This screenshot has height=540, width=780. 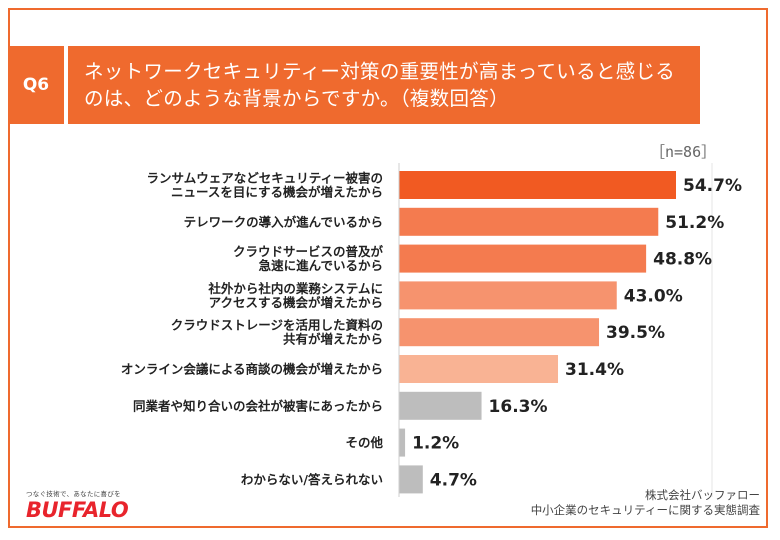 I want to click on value-label-1: 54.7%, so click(x=712, y=186).